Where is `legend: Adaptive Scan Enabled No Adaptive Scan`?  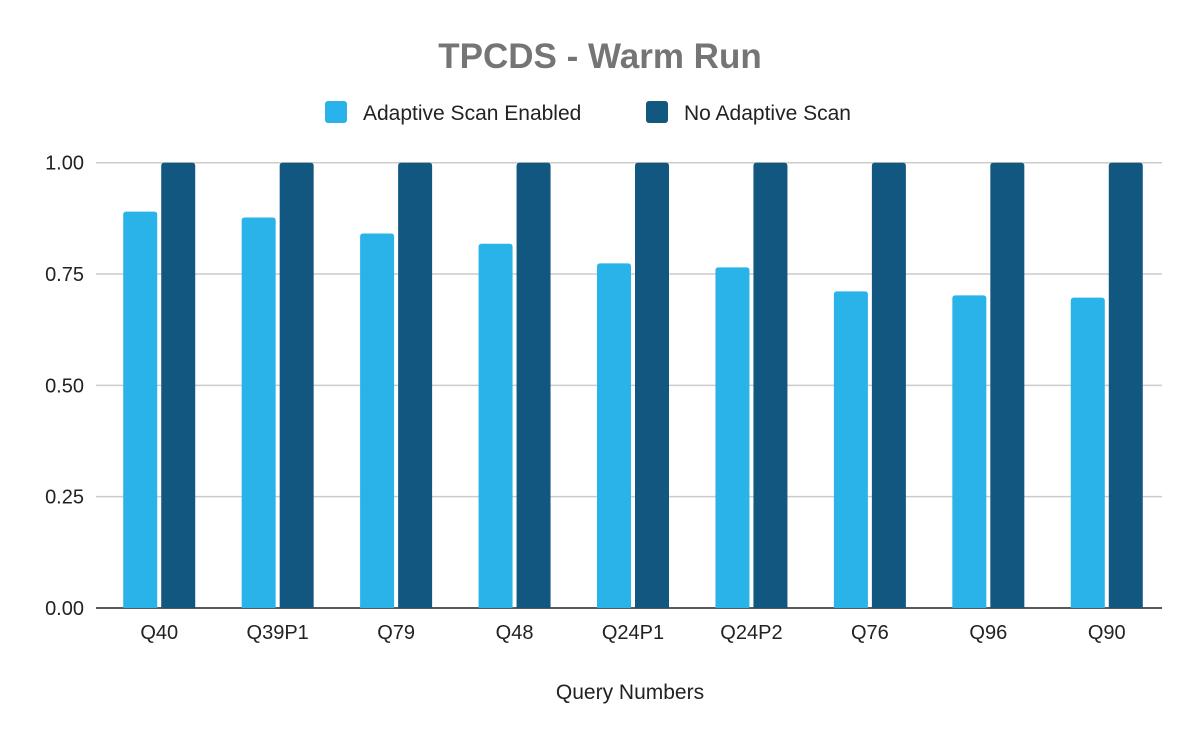 legend: Adaptive Scan Enabled No Adaptive Scan is located at coordinates (588, 113).